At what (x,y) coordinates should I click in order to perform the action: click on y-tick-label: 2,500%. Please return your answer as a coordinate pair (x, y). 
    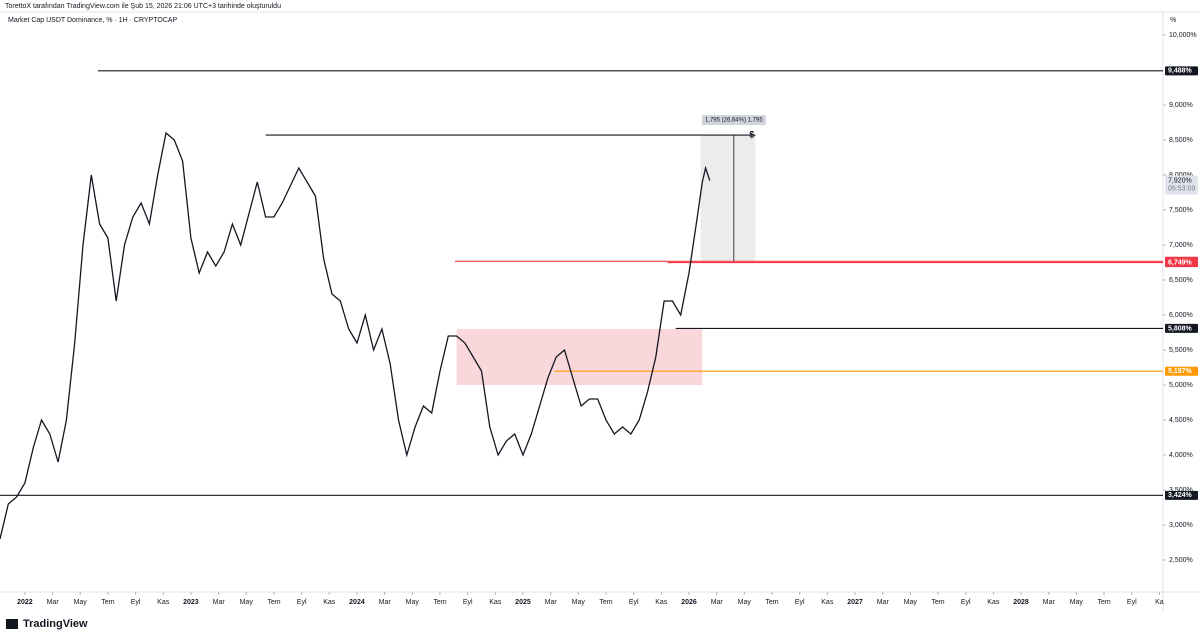
    Looking at the image, I should click on (1181, 560).